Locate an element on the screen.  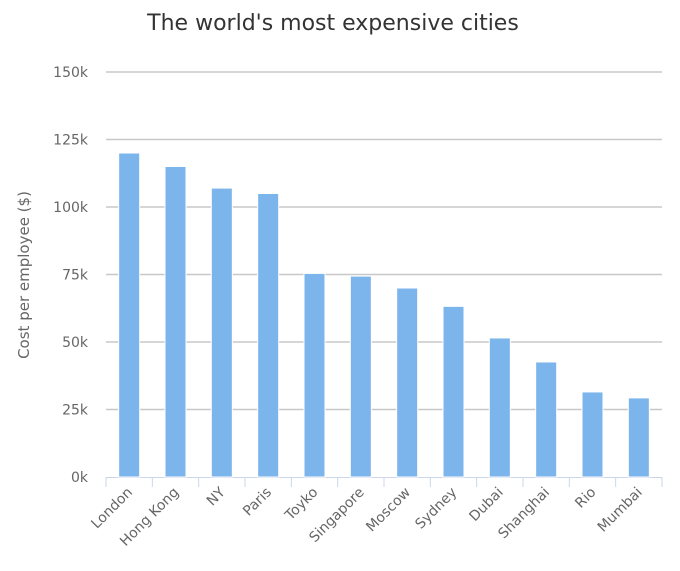
bar-mumbai is located at coordinates (638, 437).